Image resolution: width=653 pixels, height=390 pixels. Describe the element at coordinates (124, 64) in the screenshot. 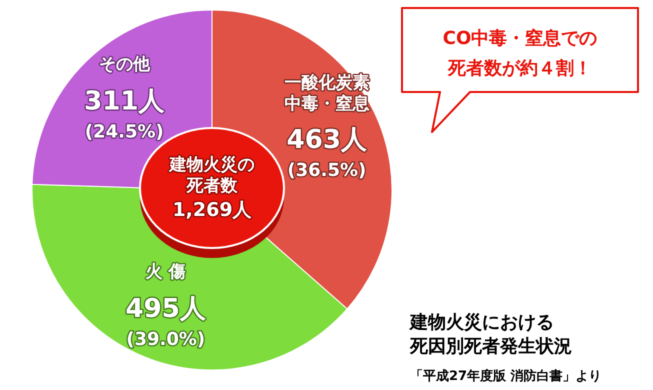

I see `slice-label: その他` at that location.